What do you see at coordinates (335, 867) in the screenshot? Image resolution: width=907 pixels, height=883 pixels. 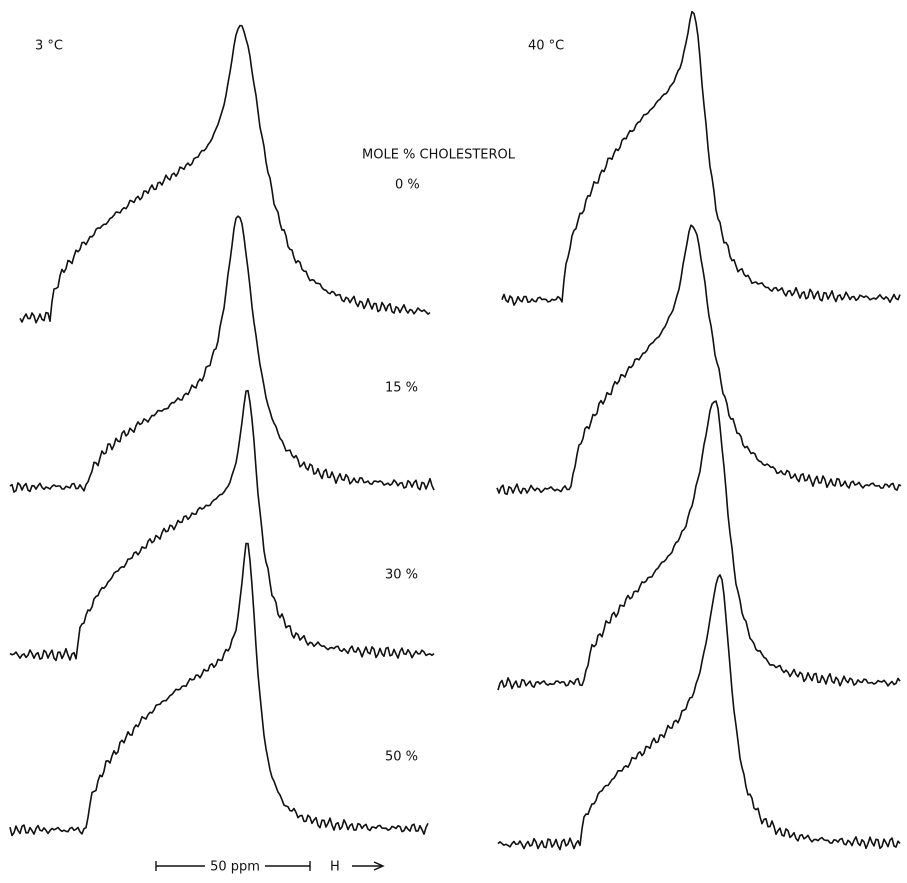 I see `field-label: H` at bounding box center [335, 867].